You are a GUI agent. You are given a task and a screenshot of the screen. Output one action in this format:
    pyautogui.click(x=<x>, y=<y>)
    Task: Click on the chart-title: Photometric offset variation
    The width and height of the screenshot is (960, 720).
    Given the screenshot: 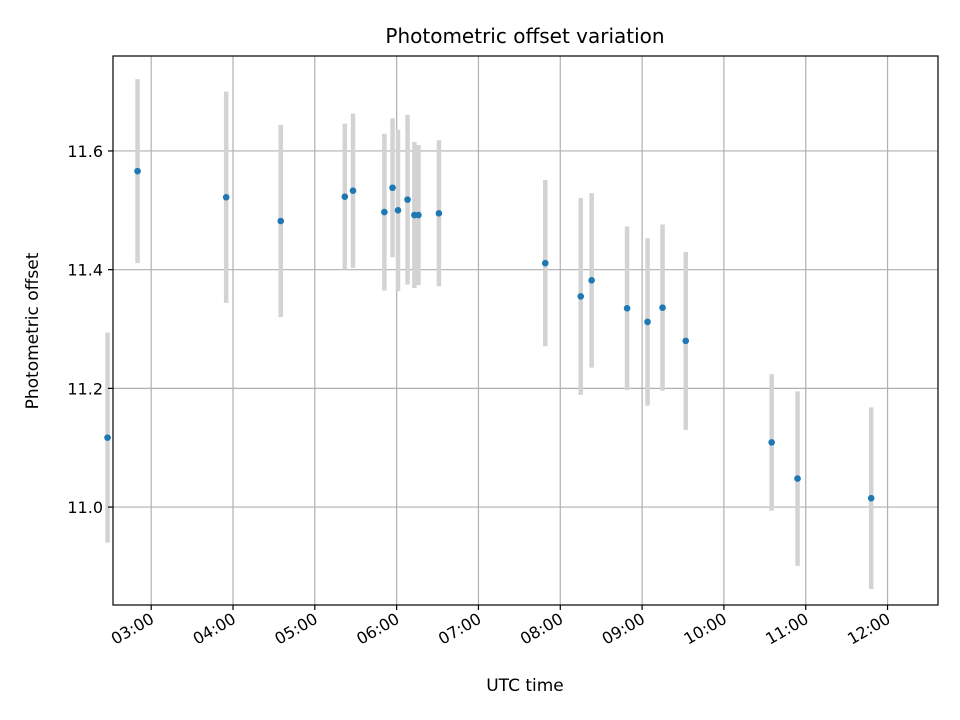 What is the action you would take?
    pyautogui.click(x=524, y=36)
    